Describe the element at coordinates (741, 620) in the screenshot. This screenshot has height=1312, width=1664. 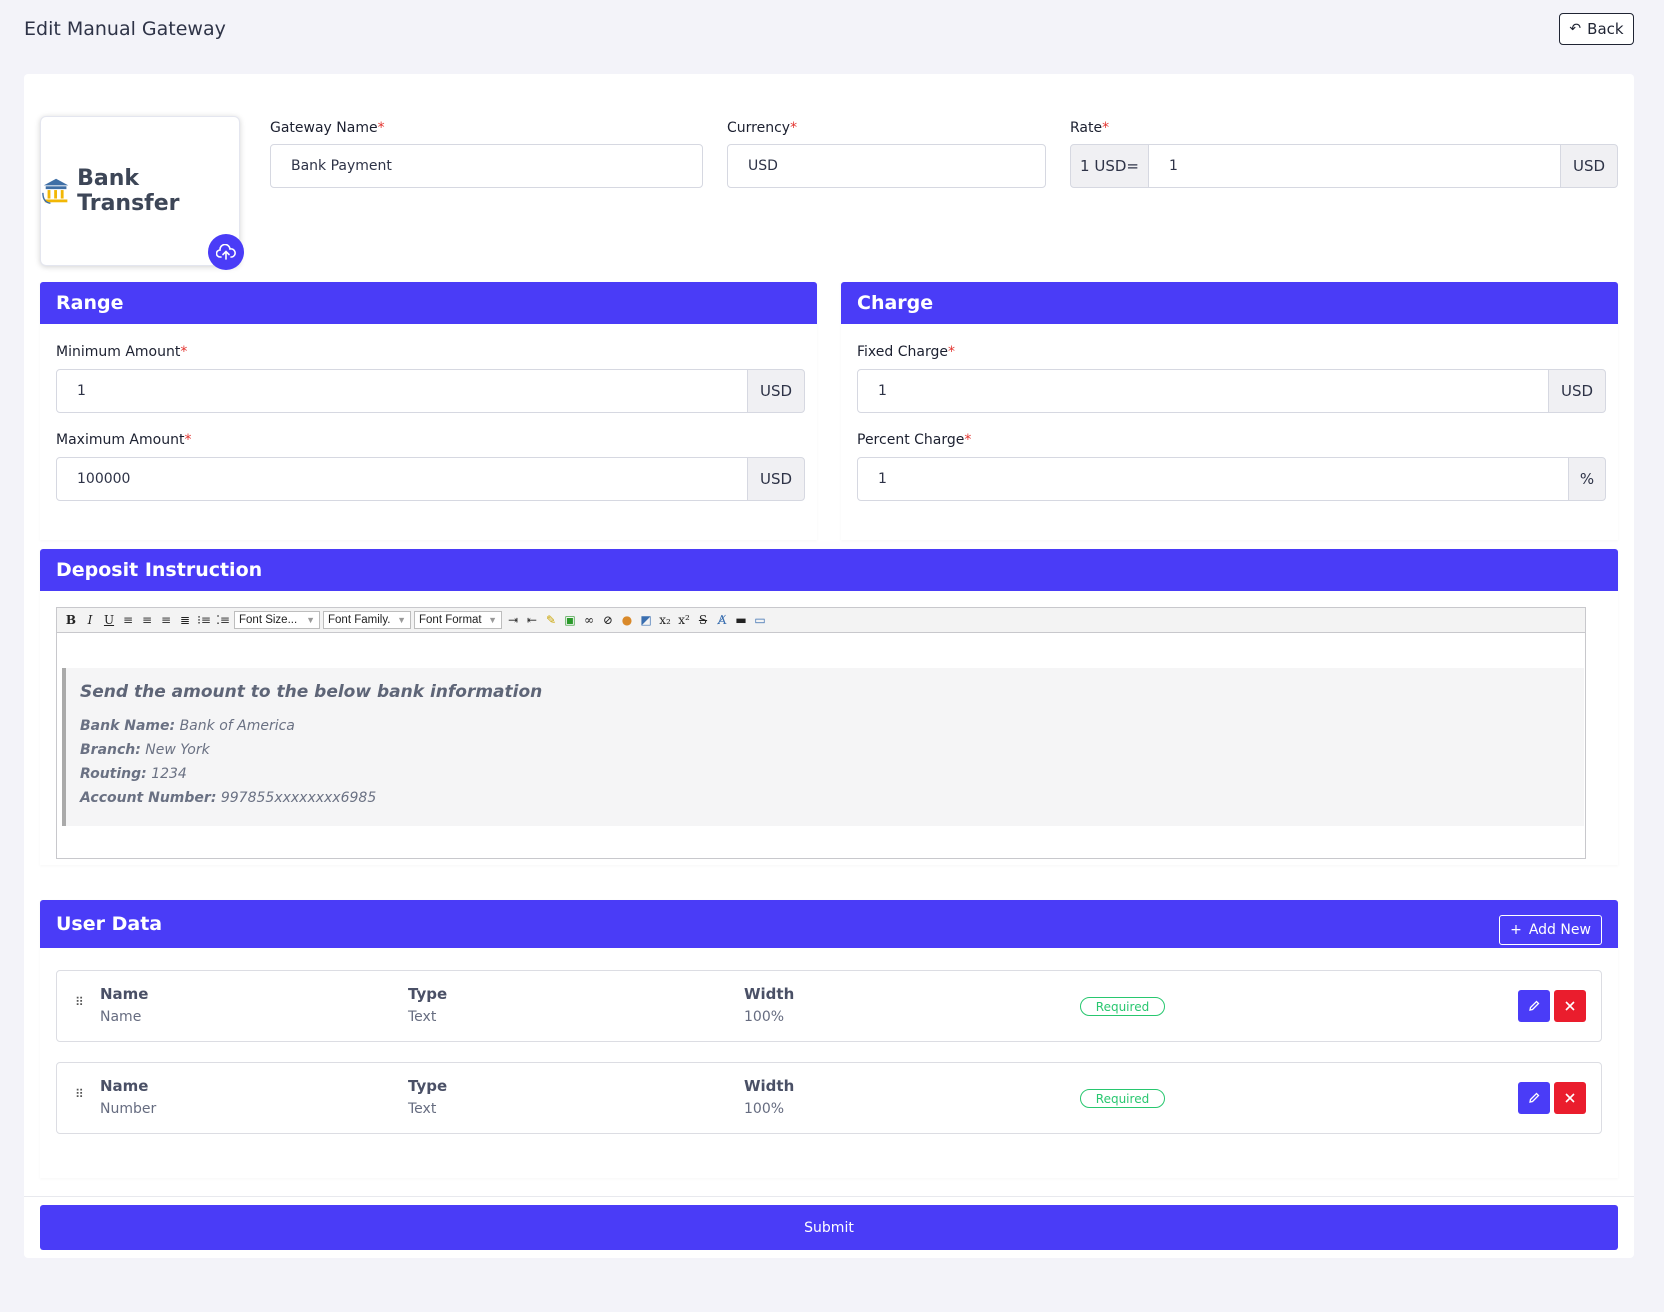
I see `horizontal-rule-icon: ▬` at that location.